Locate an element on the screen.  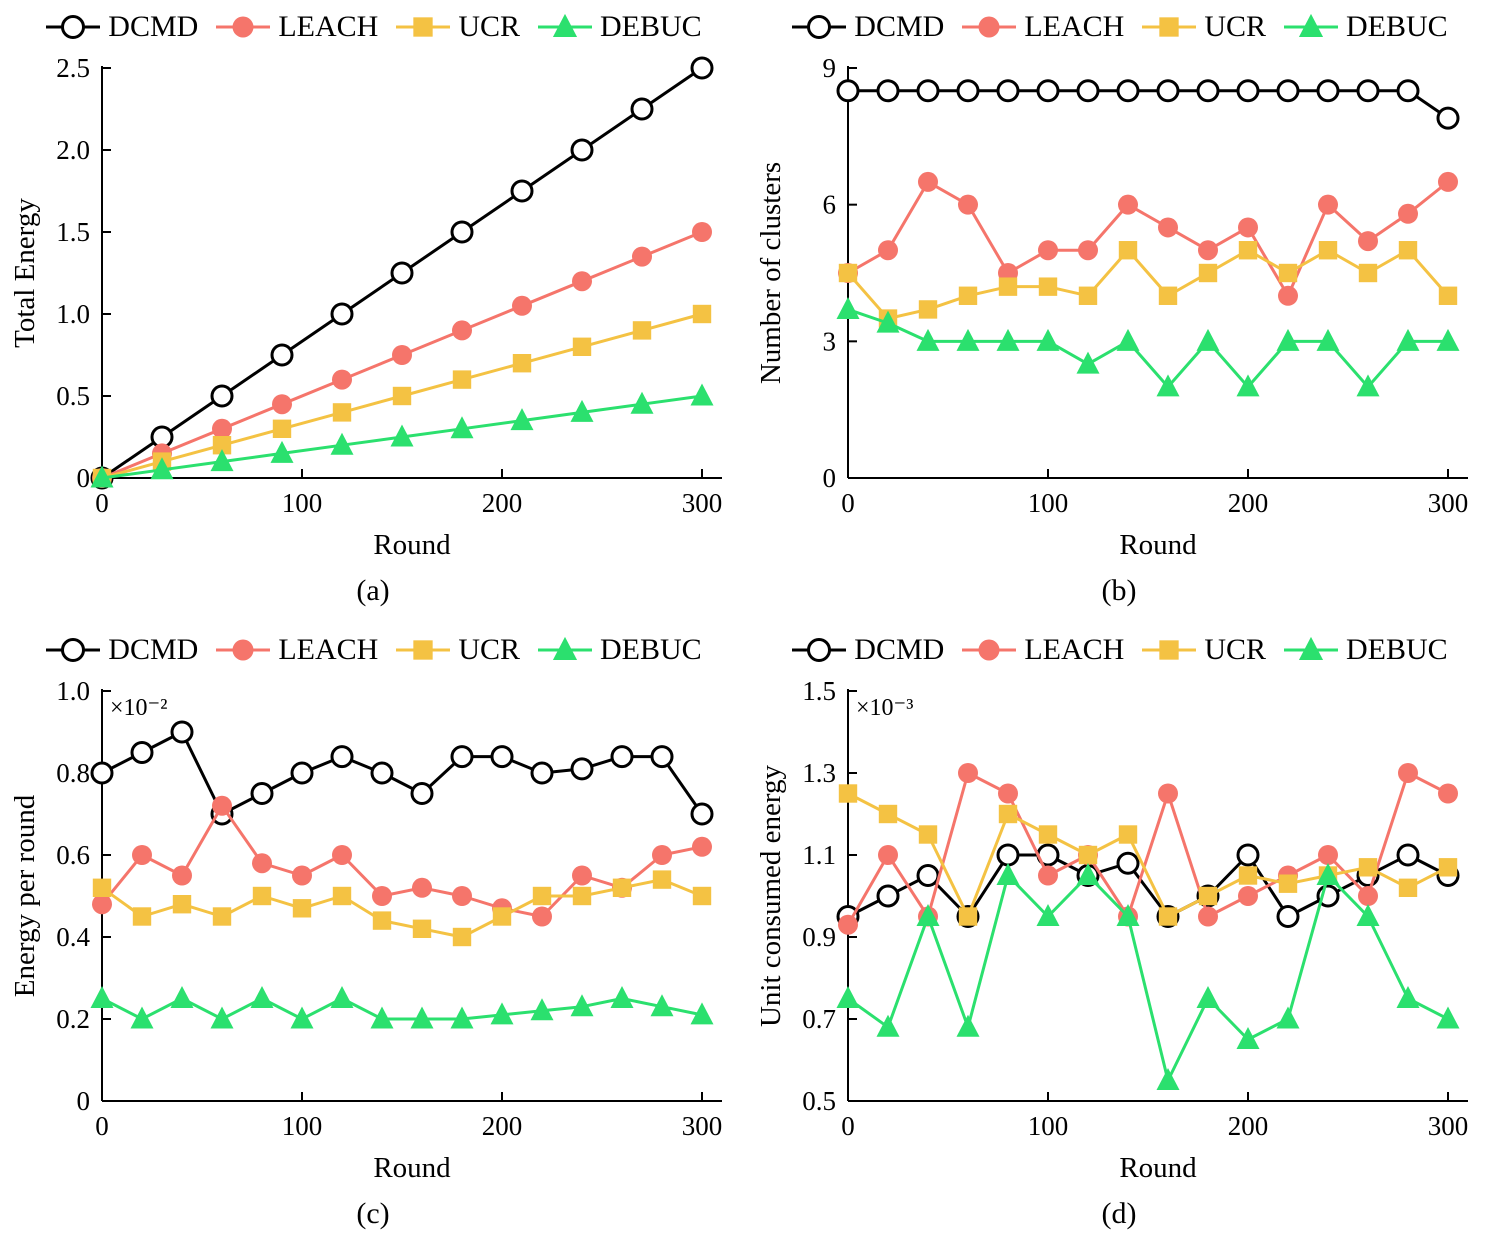
svg-text: 1.0 is located at coordinates (73, 314).